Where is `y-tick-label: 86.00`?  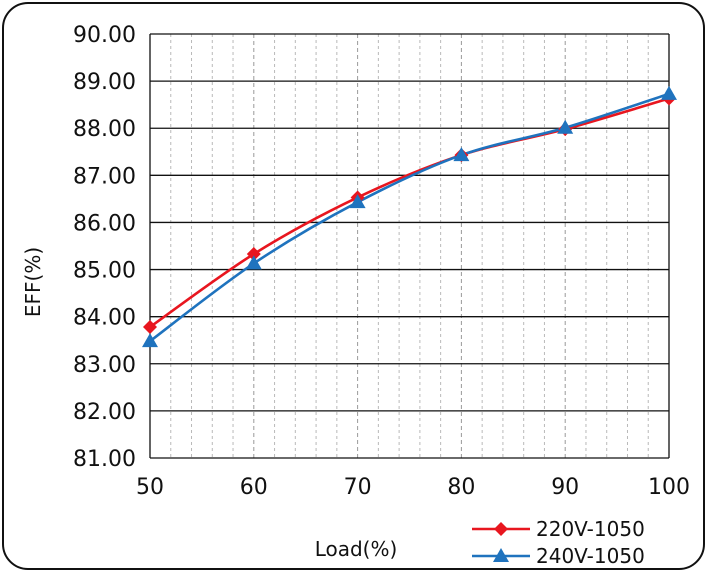 y-tick-label: 86.00 is located at coordinates (104, 223).